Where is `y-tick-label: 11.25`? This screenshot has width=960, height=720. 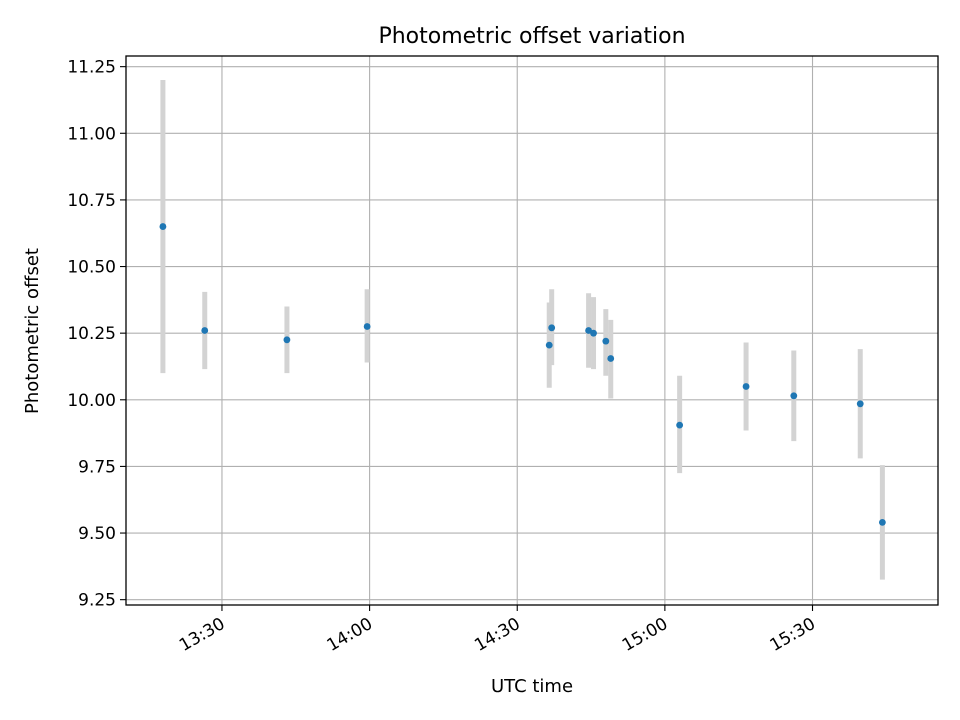 y-tick-label: 11.25 is located at coordinates (91, 68).